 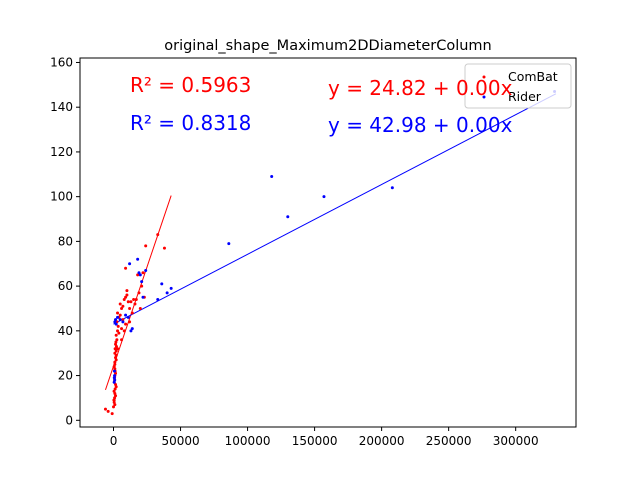 I want to click on y-tick-label: 40, so click(x=65, y=331).